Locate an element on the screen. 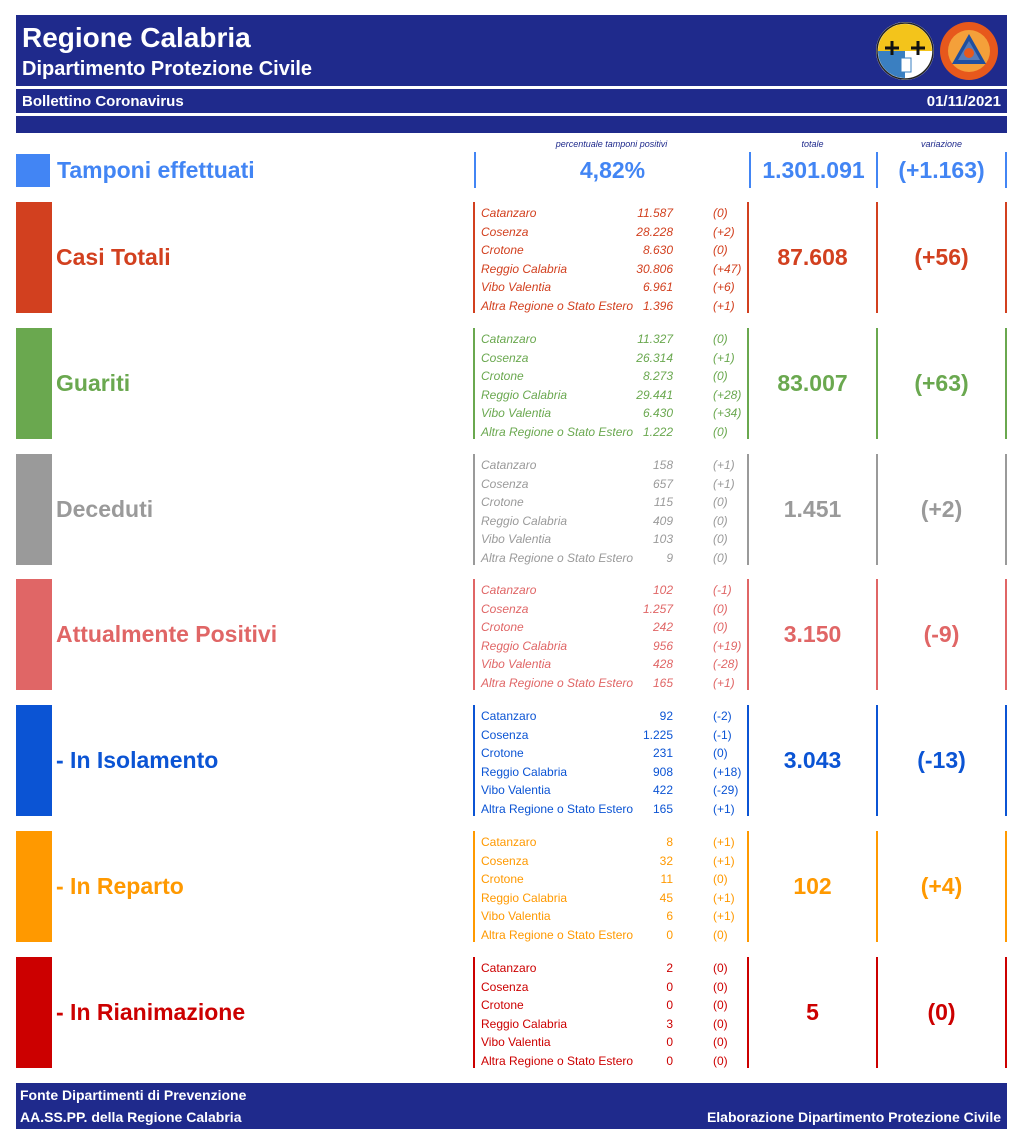 This screenshot has width=1024, height=1134. bulletin-date: 01/11/2021 is located at coordinates (963, 101).